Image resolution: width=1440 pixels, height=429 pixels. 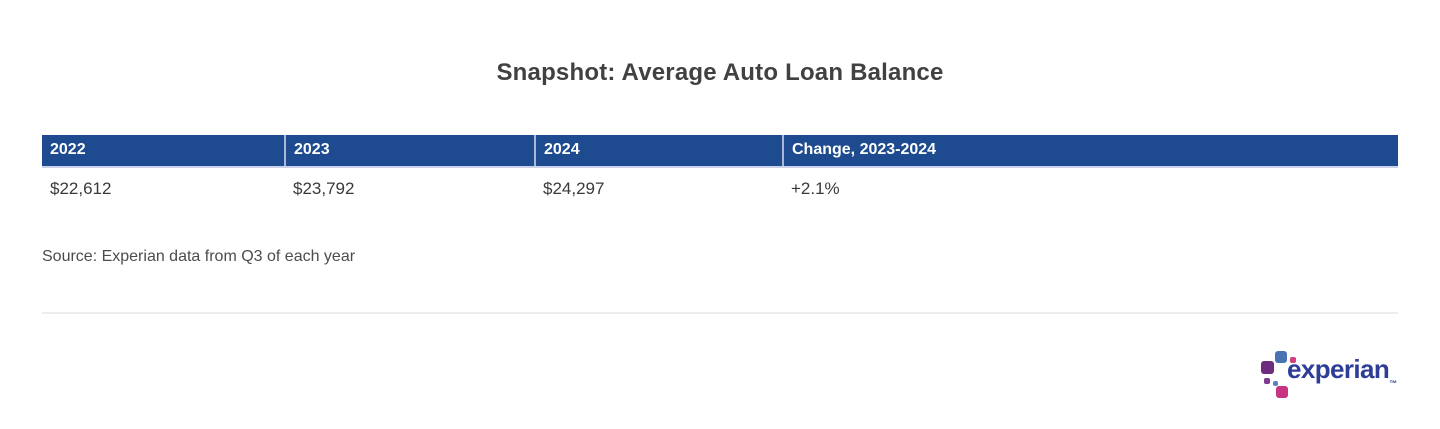 What do you see at coordinates (410, 151) in the screenshot?
I see `column-header-2023: 2023` at bounding box center [410, 151].